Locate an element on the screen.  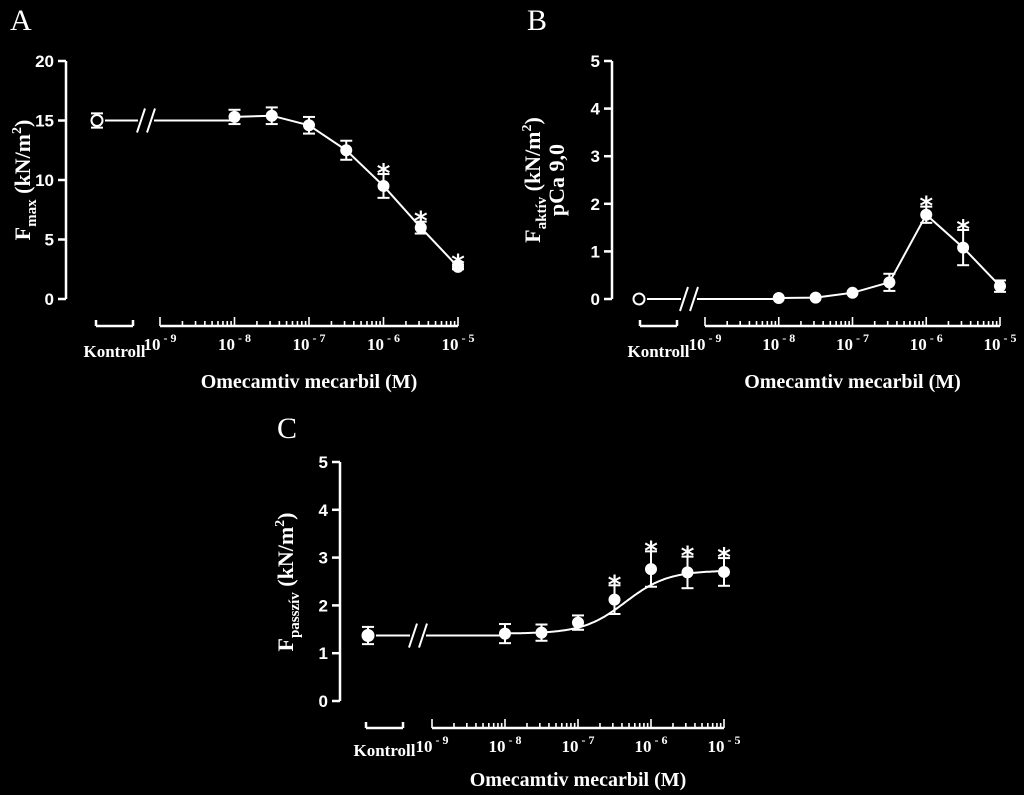
y-axis-label: Fpasszív (kN/m2) is located at coordinates (288, 581).